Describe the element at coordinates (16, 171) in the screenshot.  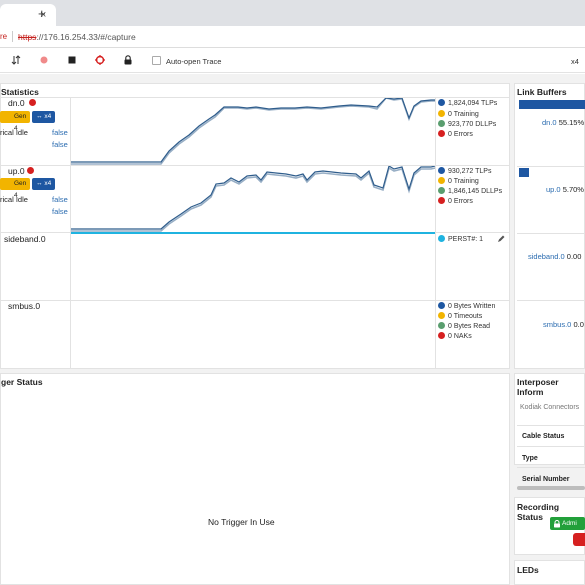
I see `lane-name: up.0` at that location.